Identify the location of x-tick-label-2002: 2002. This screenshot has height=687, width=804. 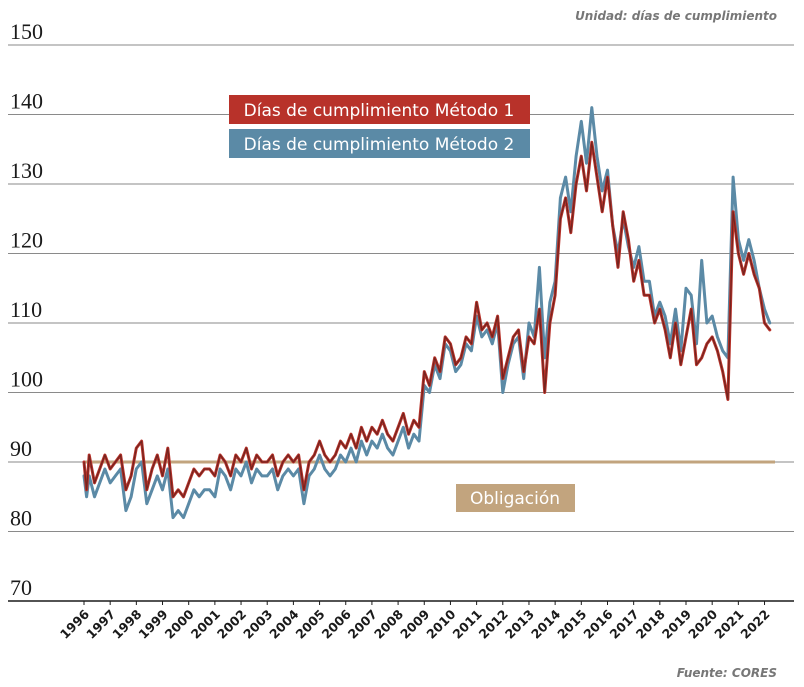
(231, 624).